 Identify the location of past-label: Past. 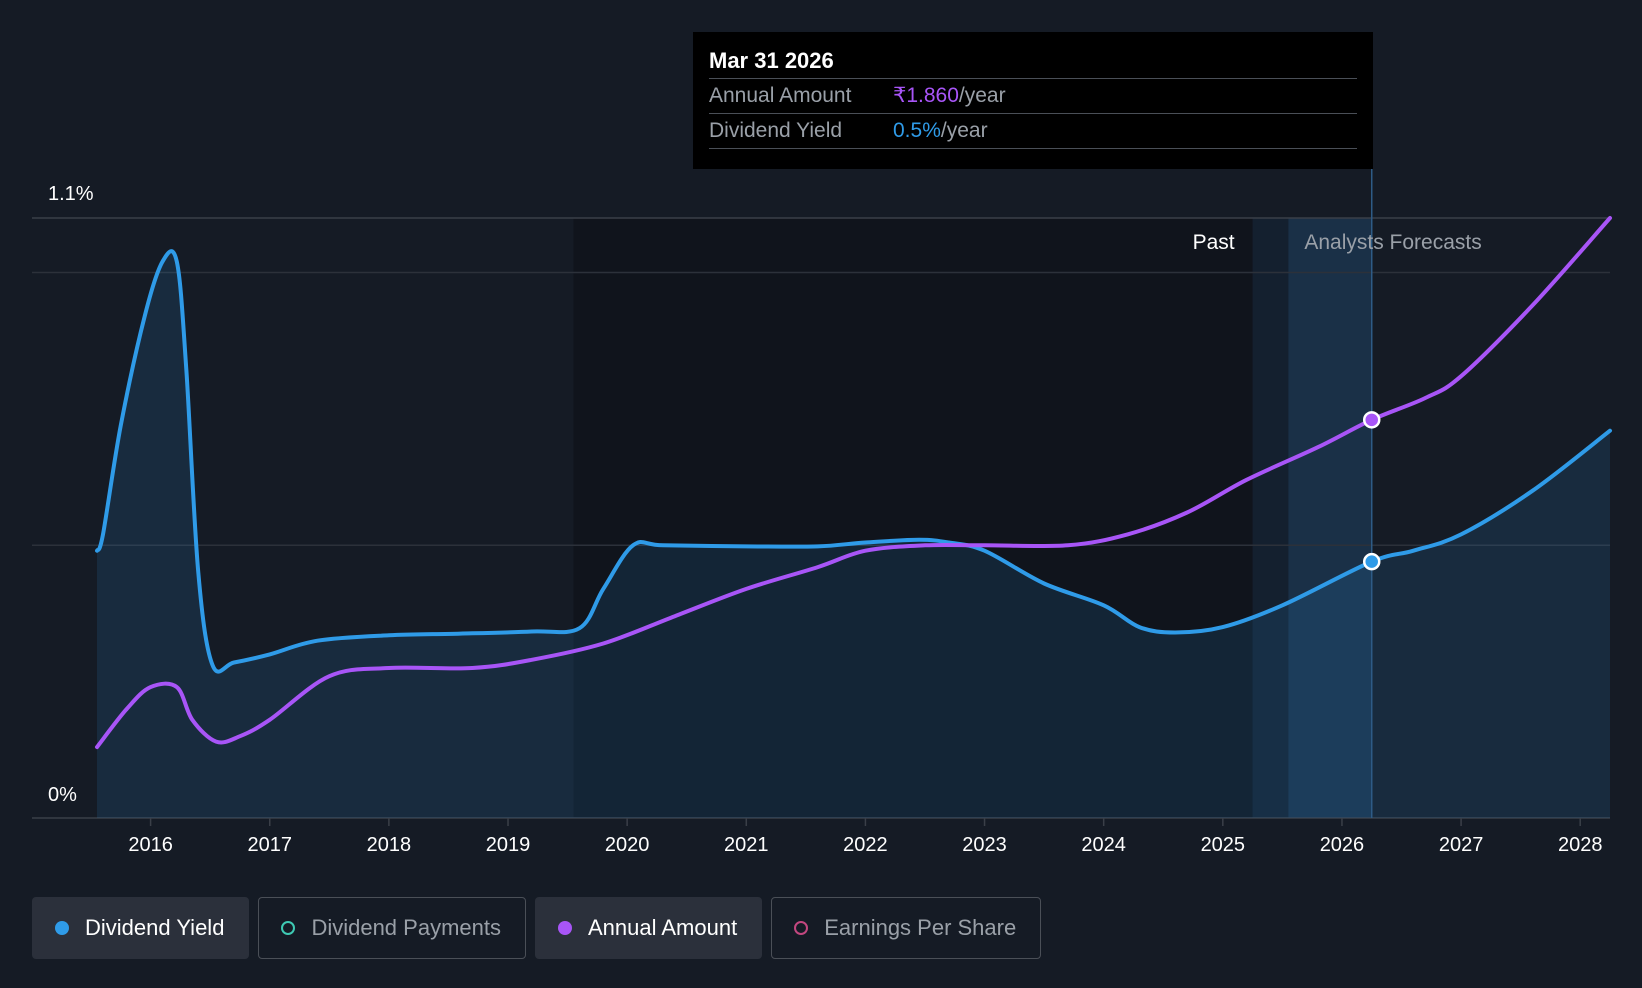
(1214, 242).